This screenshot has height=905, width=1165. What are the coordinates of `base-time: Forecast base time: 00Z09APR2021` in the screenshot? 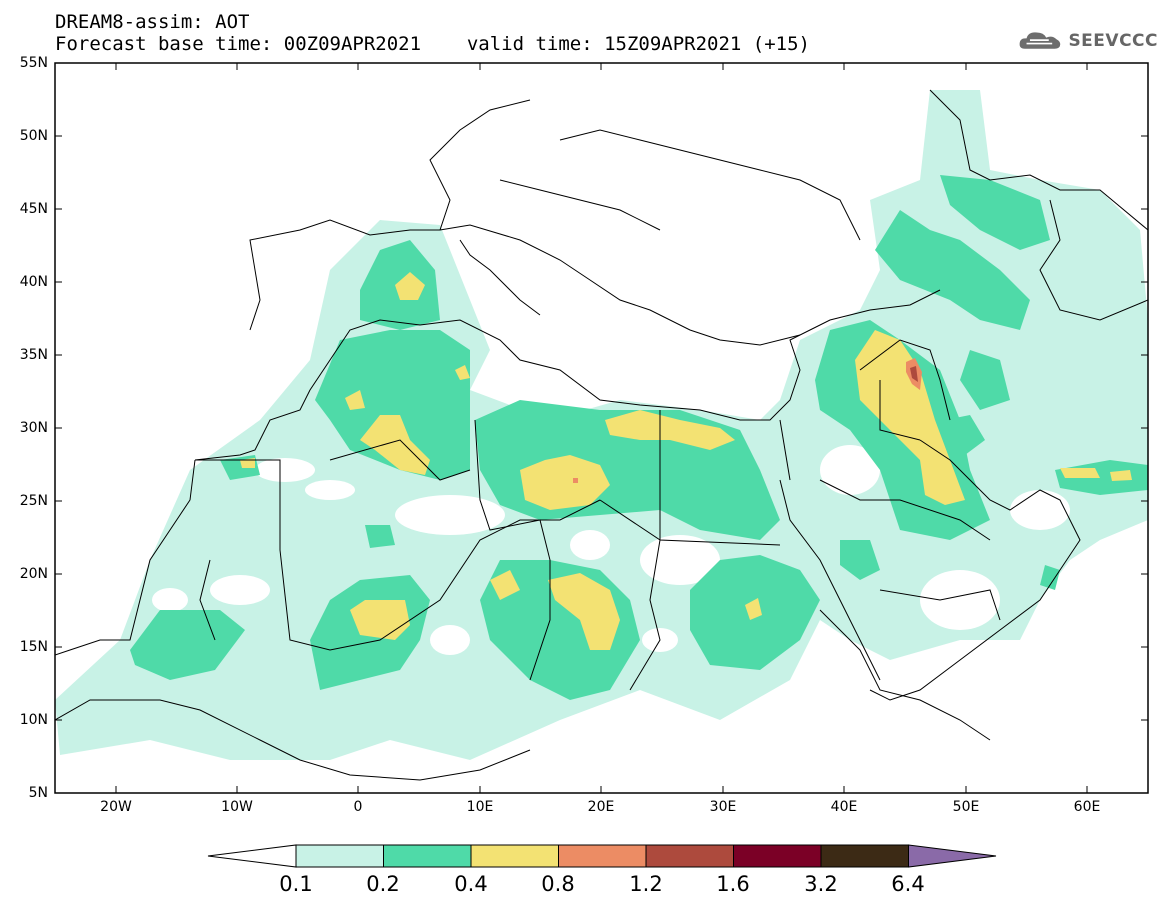 It's located at (238, 44).